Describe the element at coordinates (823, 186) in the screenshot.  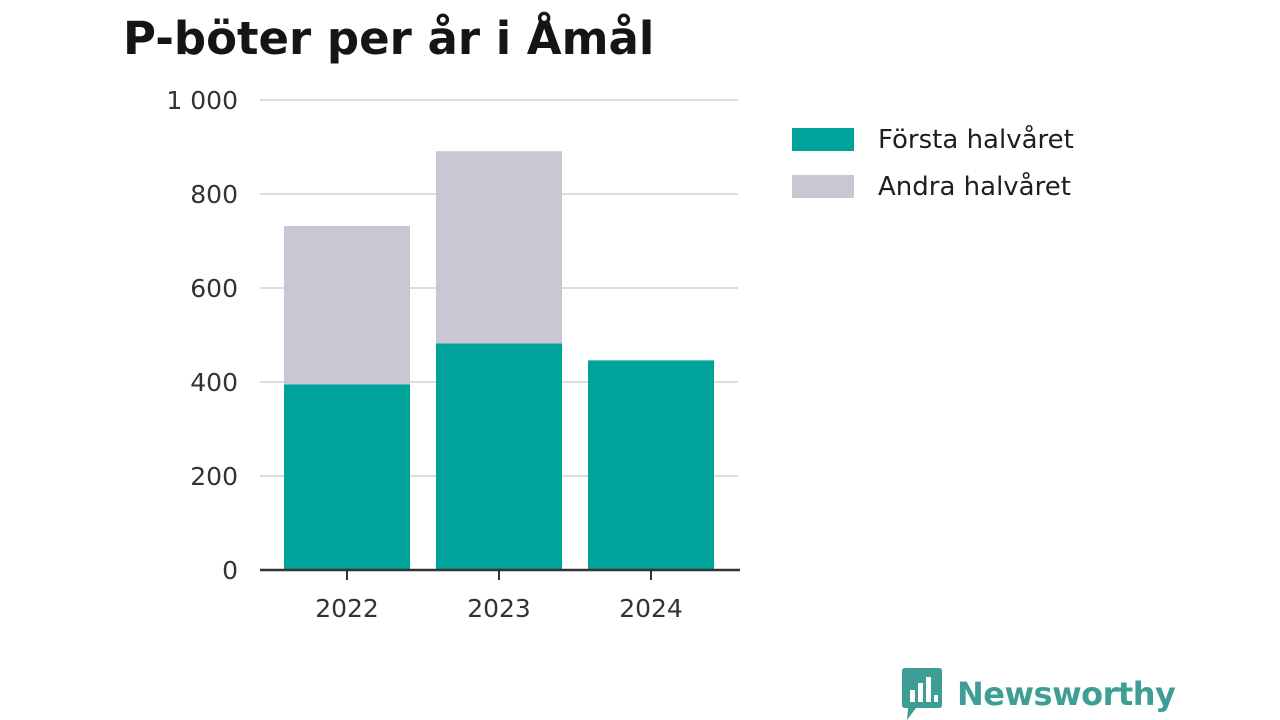
I see `legend-swatch-second-half` at that location.